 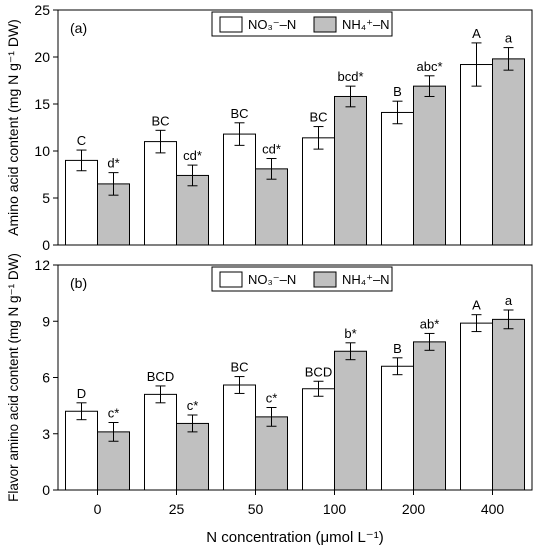 What do you see at coordinates (177, 509) in the screenshot?
I see `x-tick-label: 25` at bounding box center [177, 509].